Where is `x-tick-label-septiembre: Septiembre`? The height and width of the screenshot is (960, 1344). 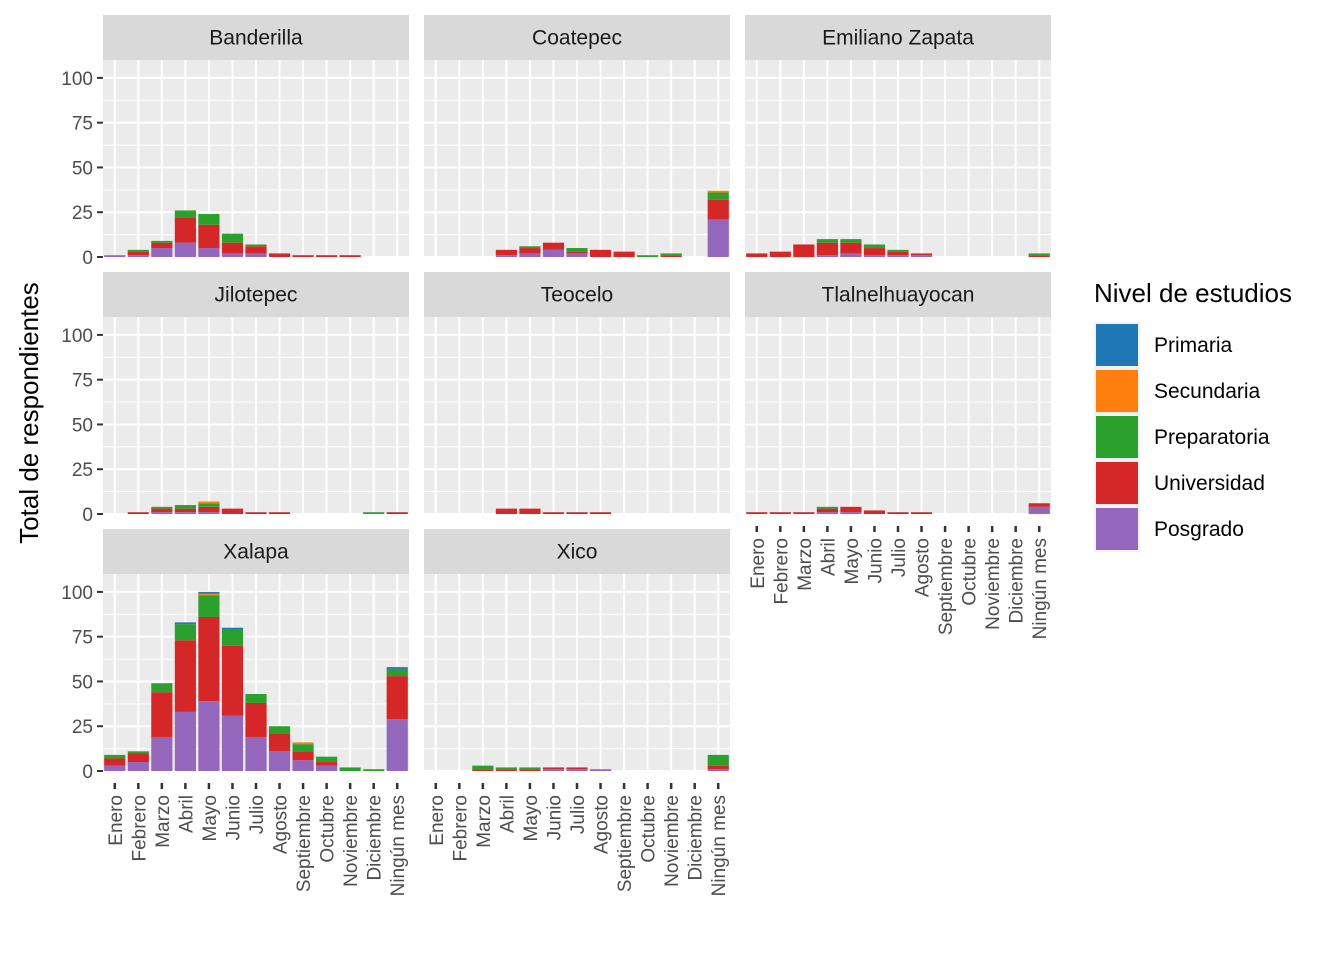 x-tick-label-septiembre: Septiembre is located at coordinates (304, 843).